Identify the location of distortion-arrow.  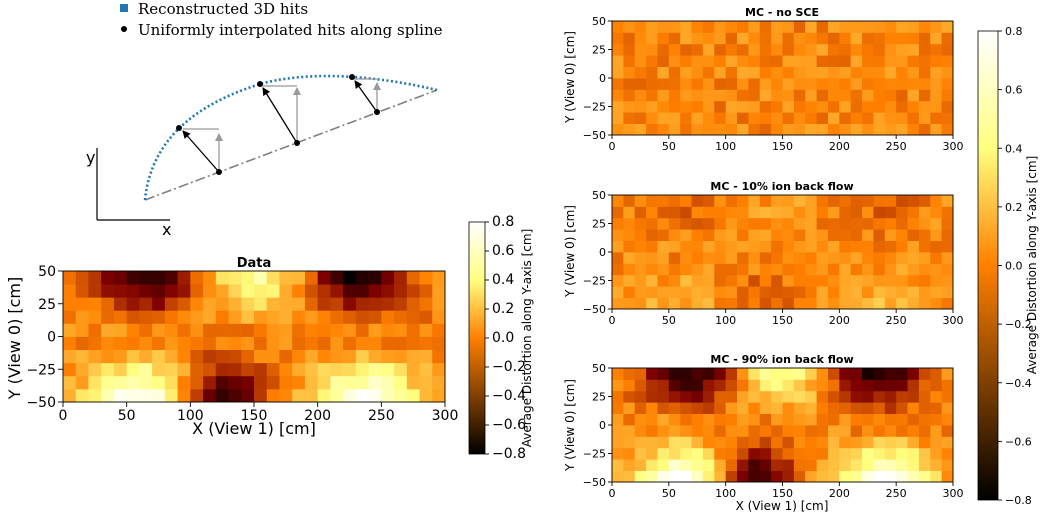
(366, 96).